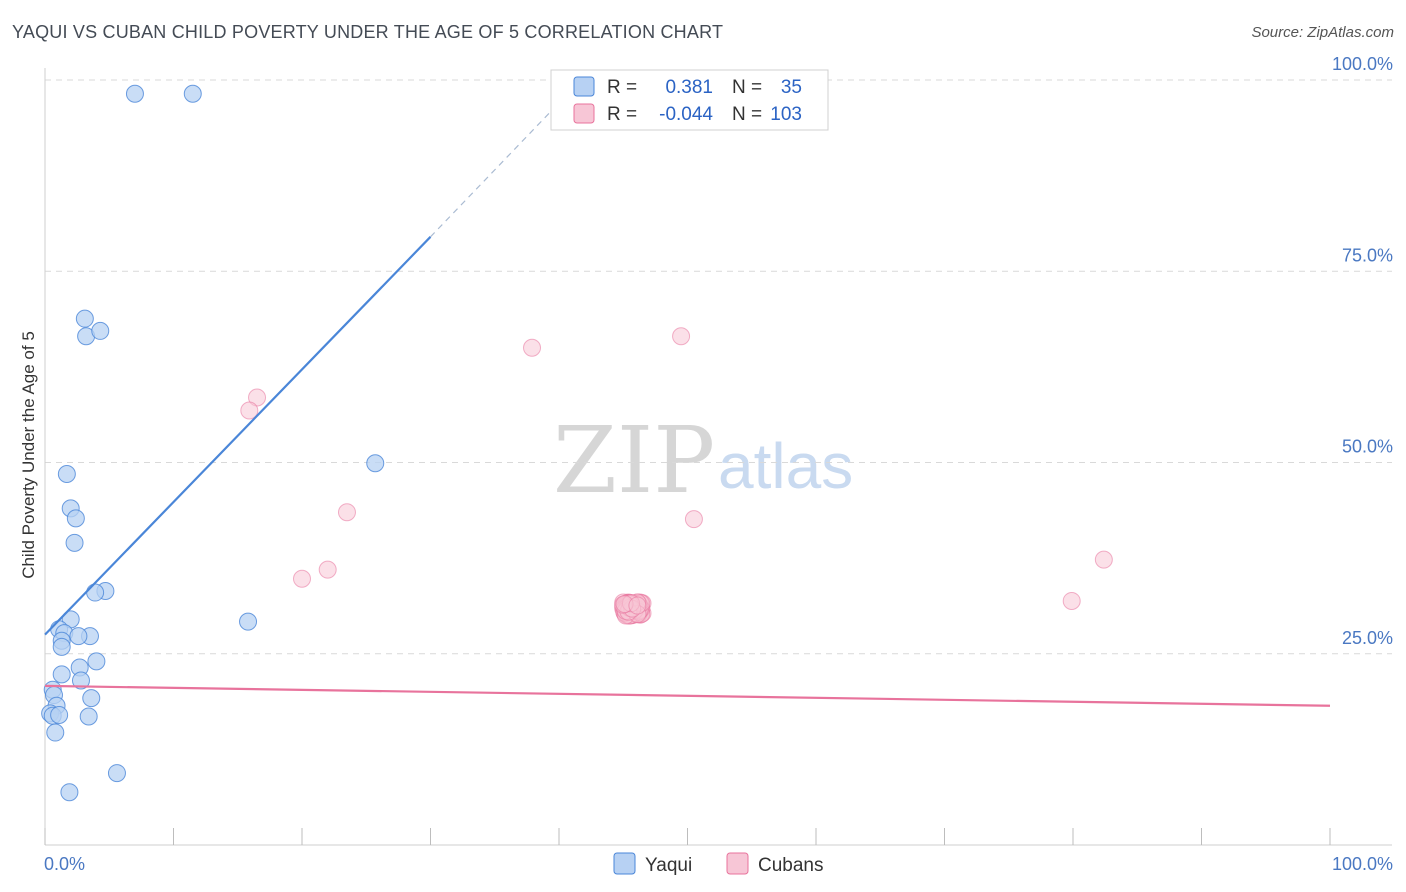  I want to click on legend-r-label-yaqui: R =, so click(622, 87).